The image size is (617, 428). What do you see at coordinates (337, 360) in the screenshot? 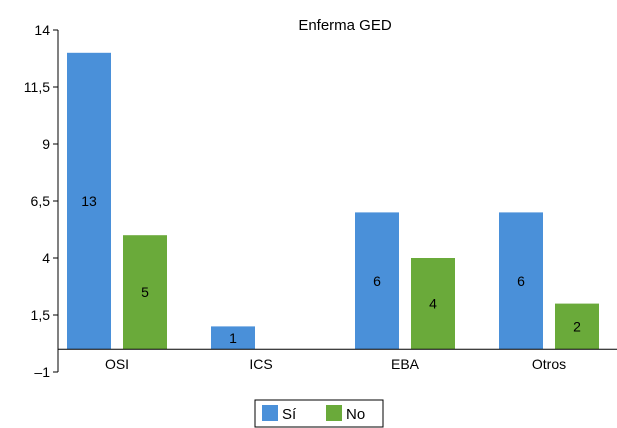
I see `x-axis: OSI ICS EBA Otros` at bounding box center [337, 360].